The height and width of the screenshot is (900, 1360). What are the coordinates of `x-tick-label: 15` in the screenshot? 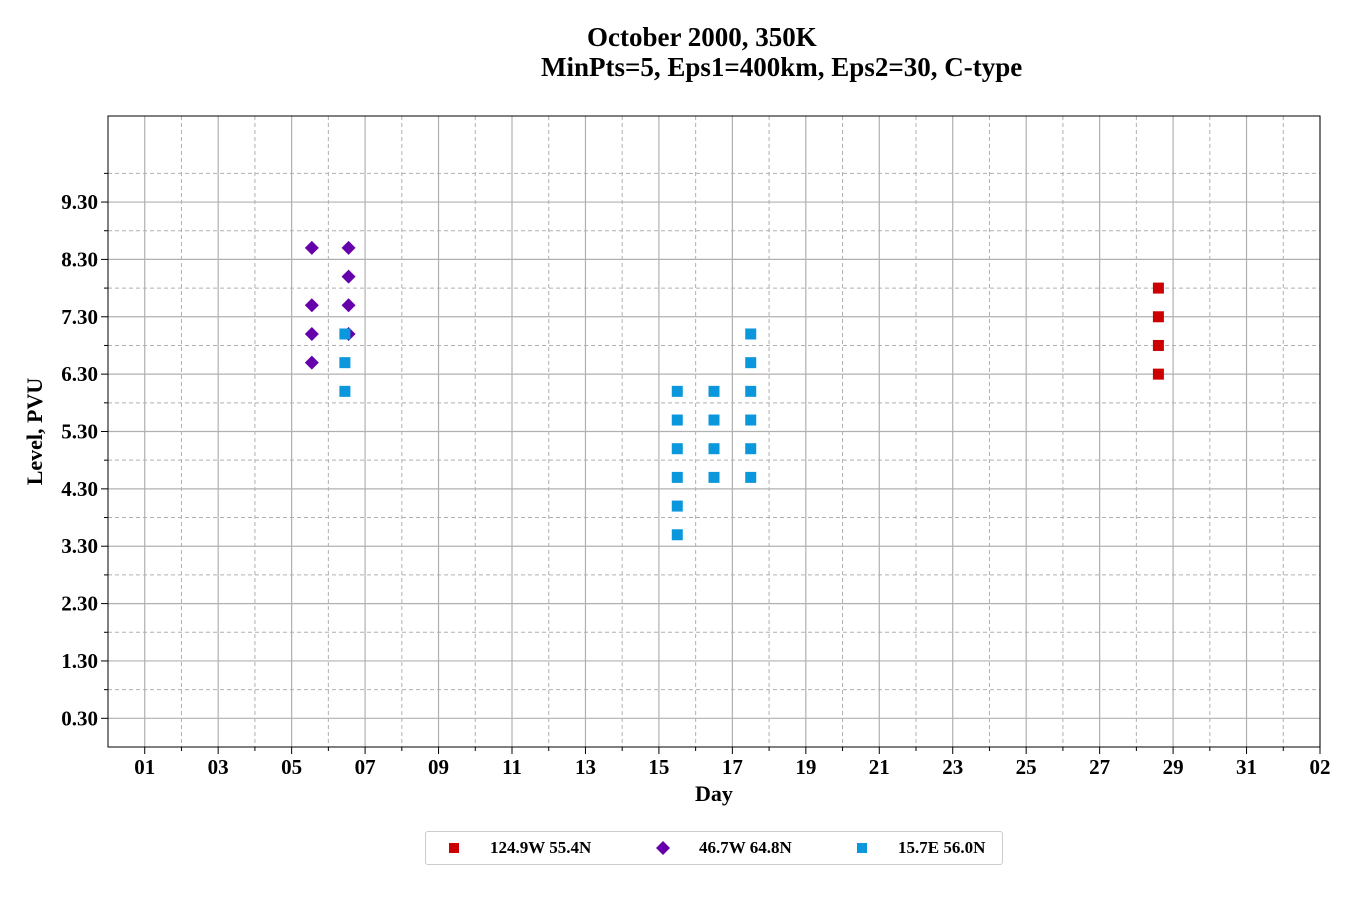 It's located at (658, 767).